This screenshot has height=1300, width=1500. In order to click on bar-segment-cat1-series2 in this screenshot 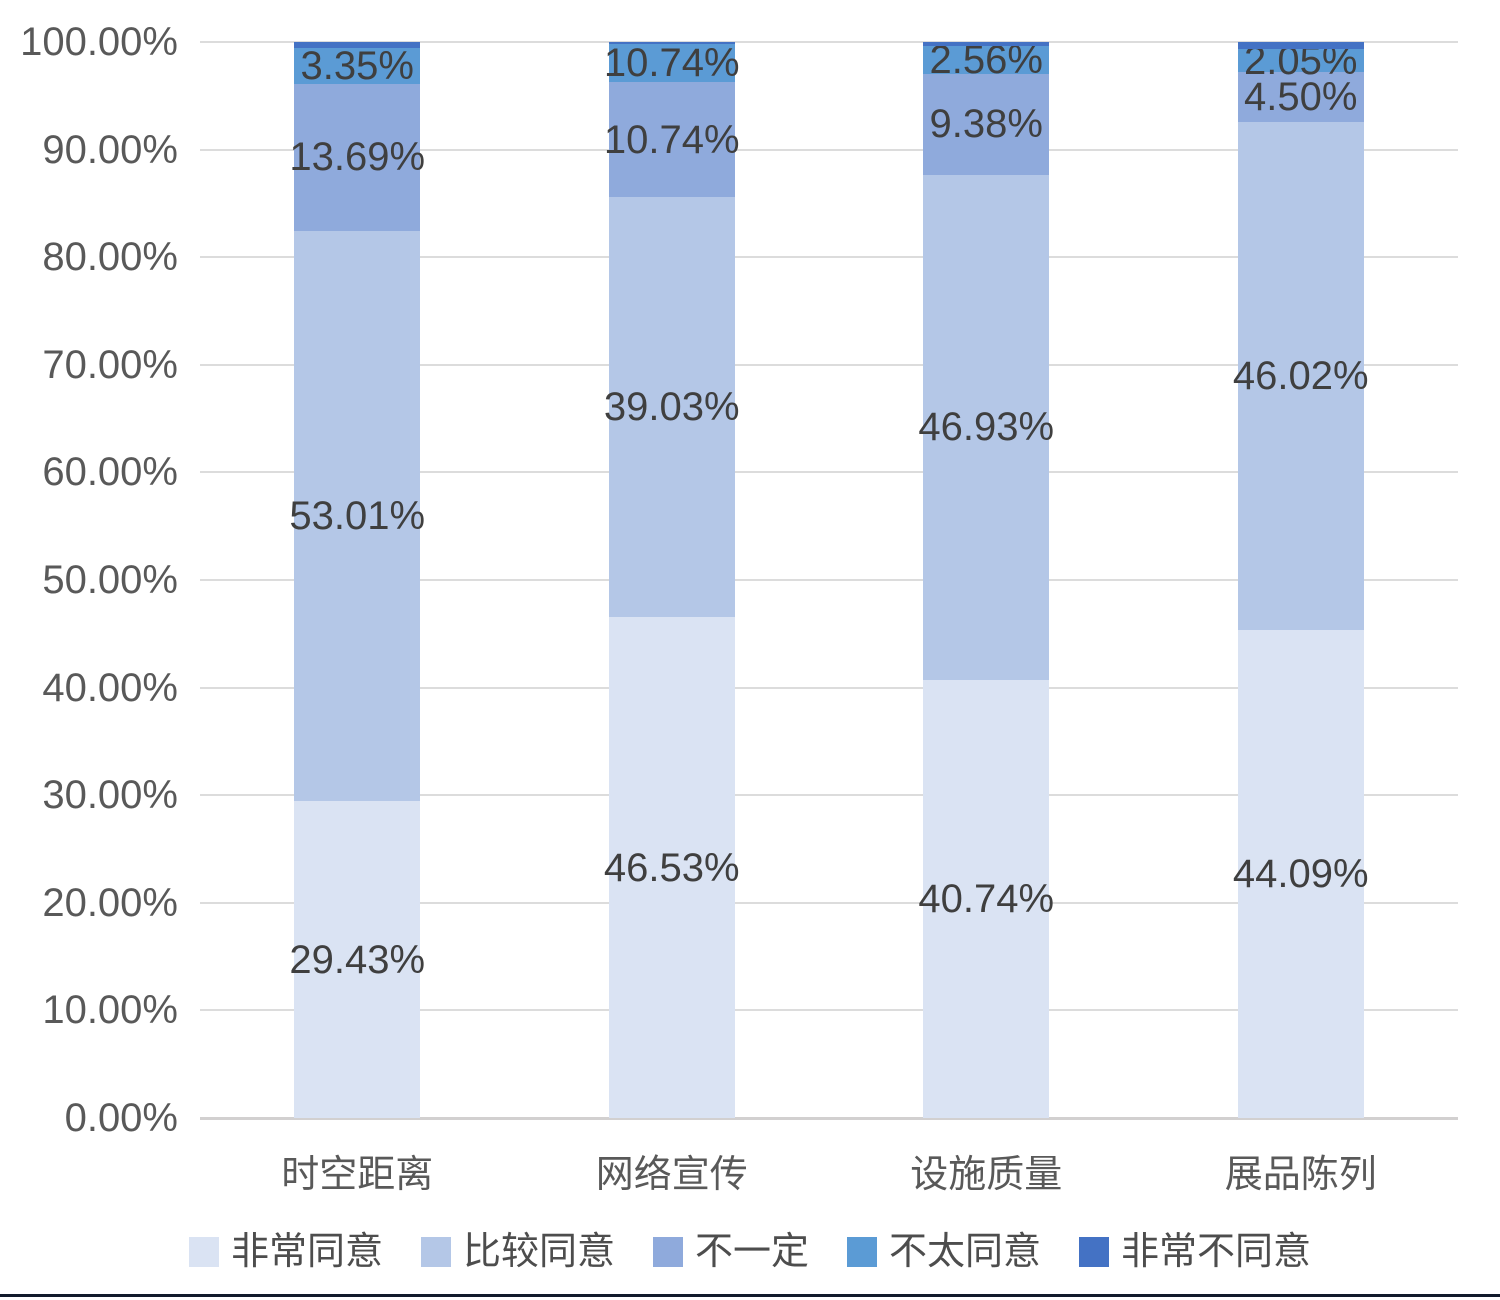, I will do `click(671, 139)`.